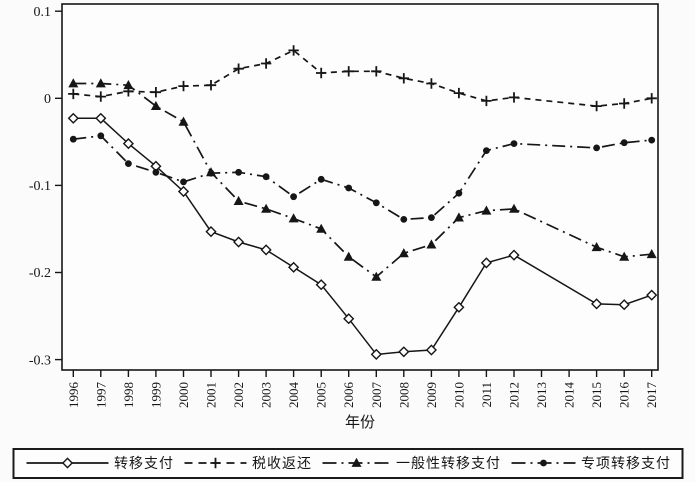 This screenshot has width=695, height=482. I want to click on legend-line-sample-tax-rebate, so click(215, 463).